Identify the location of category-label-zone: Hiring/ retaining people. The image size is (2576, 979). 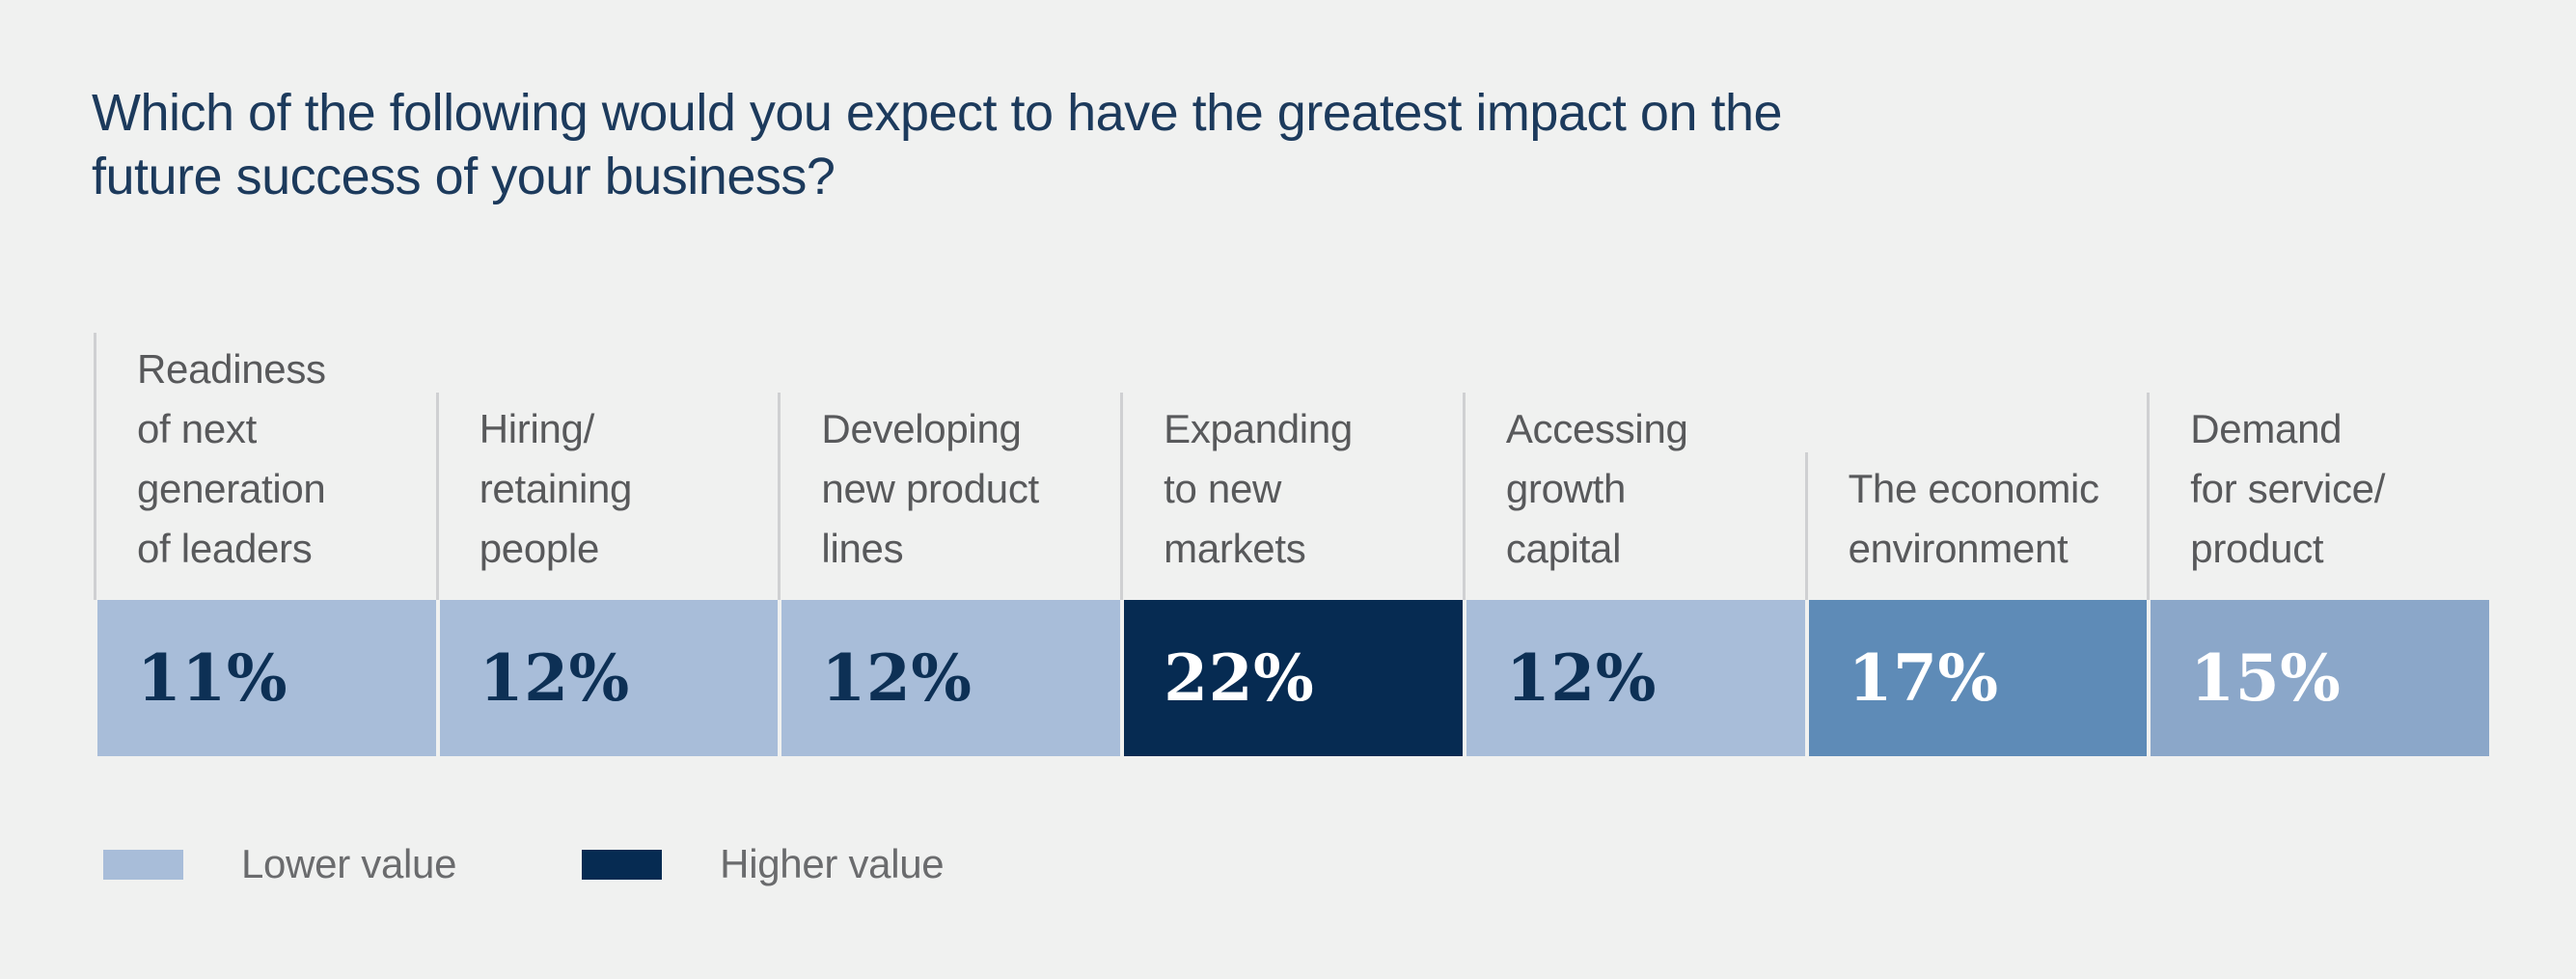
(607, 467).